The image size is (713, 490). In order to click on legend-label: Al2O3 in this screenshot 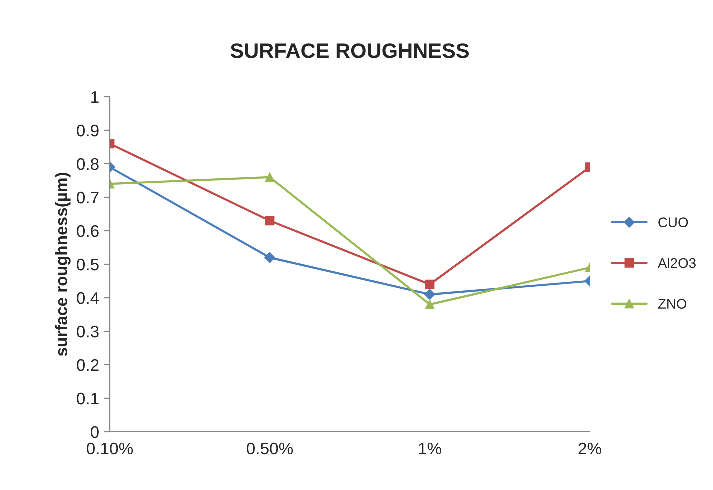, I will do `click(677, 263)`.